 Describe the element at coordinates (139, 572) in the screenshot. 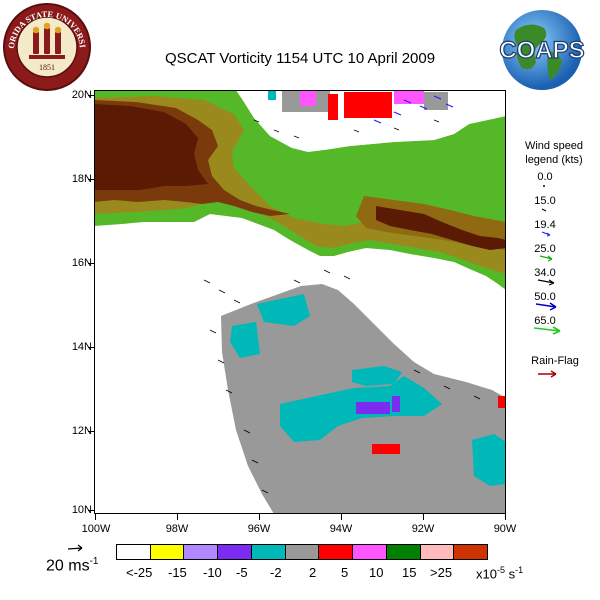

I see `colorbar-label: <-25` at that location.